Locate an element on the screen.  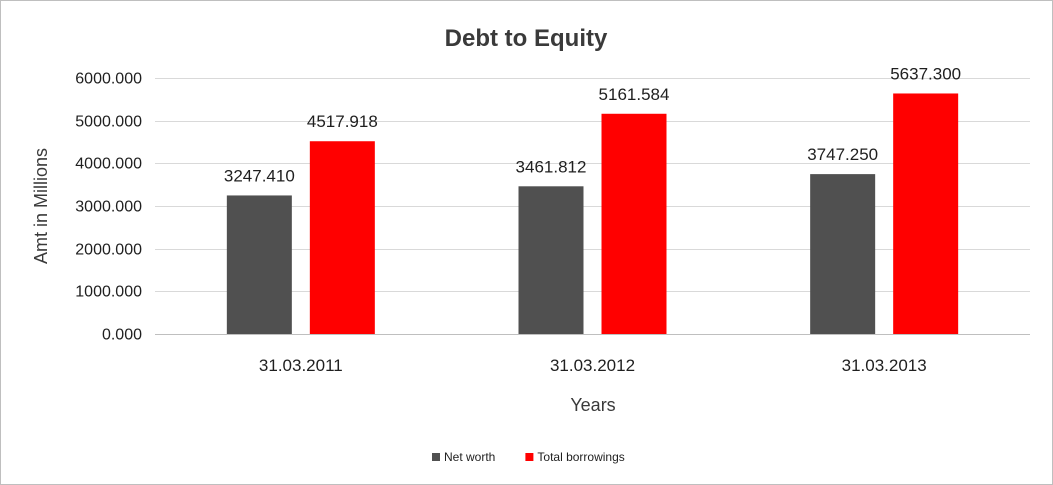
legend-item-total-borrowings: Total borrowings is located at coordinates (575, 457).